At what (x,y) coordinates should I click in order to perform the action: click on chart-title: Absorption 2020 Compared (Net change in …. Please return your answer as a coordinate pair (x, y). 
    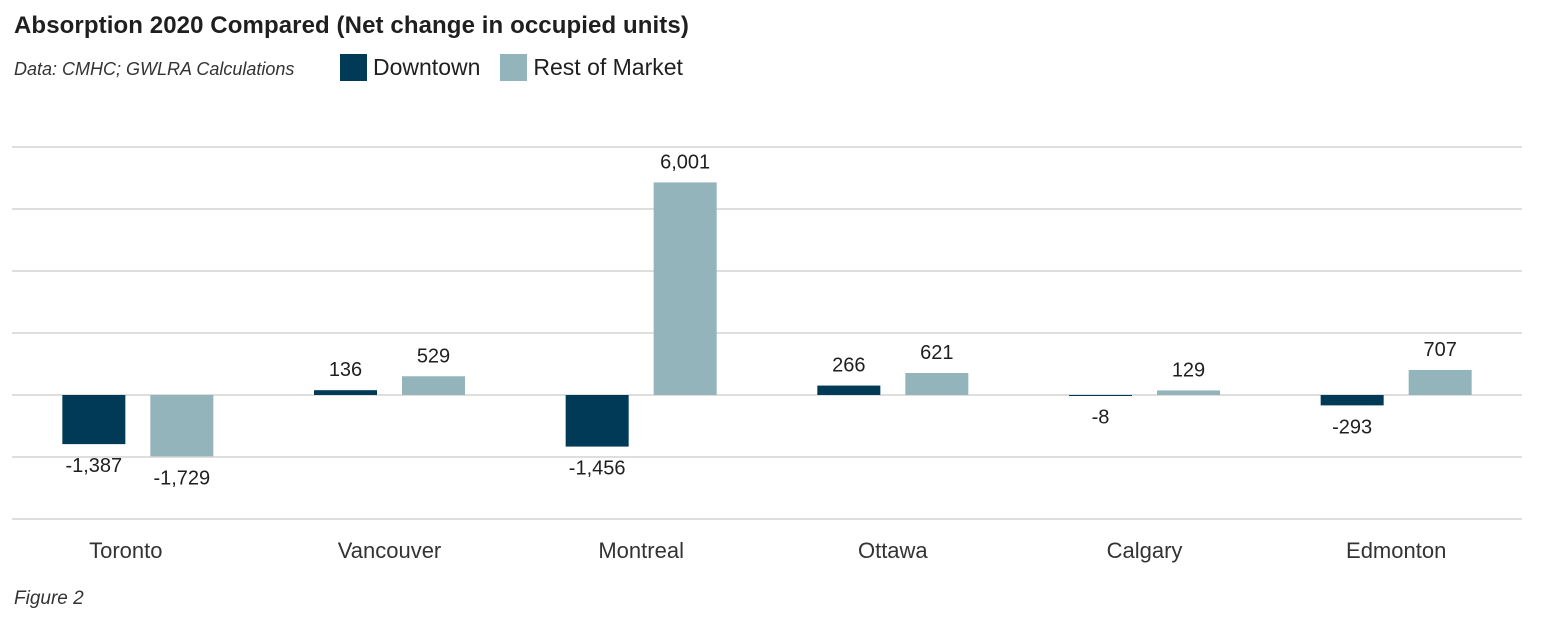
    Looking at the image, I should click on (351, 25).